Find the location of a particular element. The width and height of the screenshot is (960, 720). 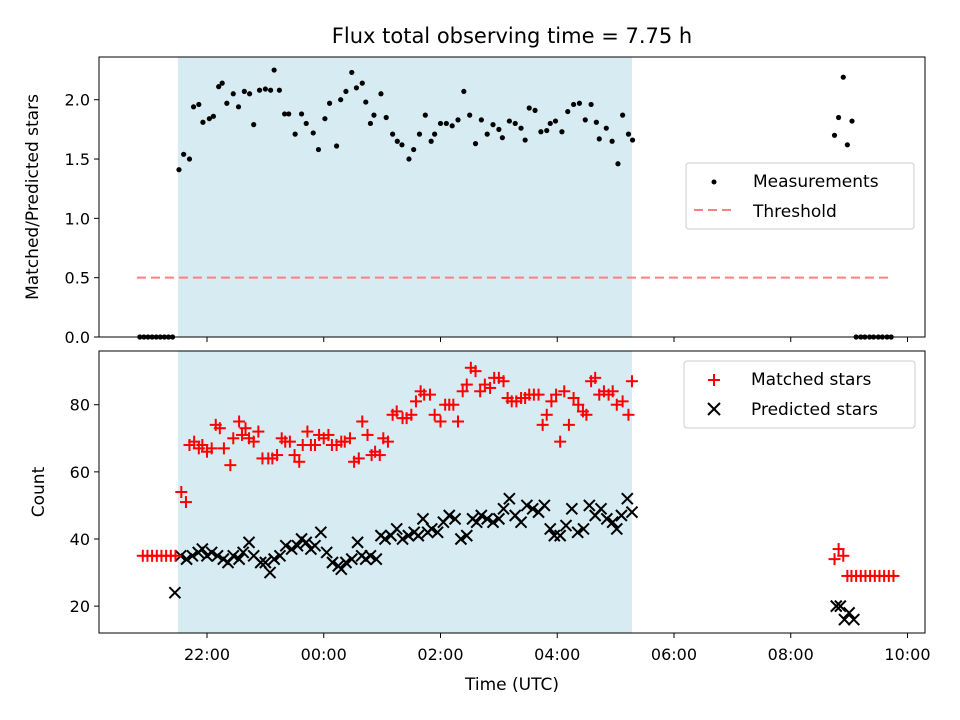

top-legend-box is located at coordinates (800, 196).